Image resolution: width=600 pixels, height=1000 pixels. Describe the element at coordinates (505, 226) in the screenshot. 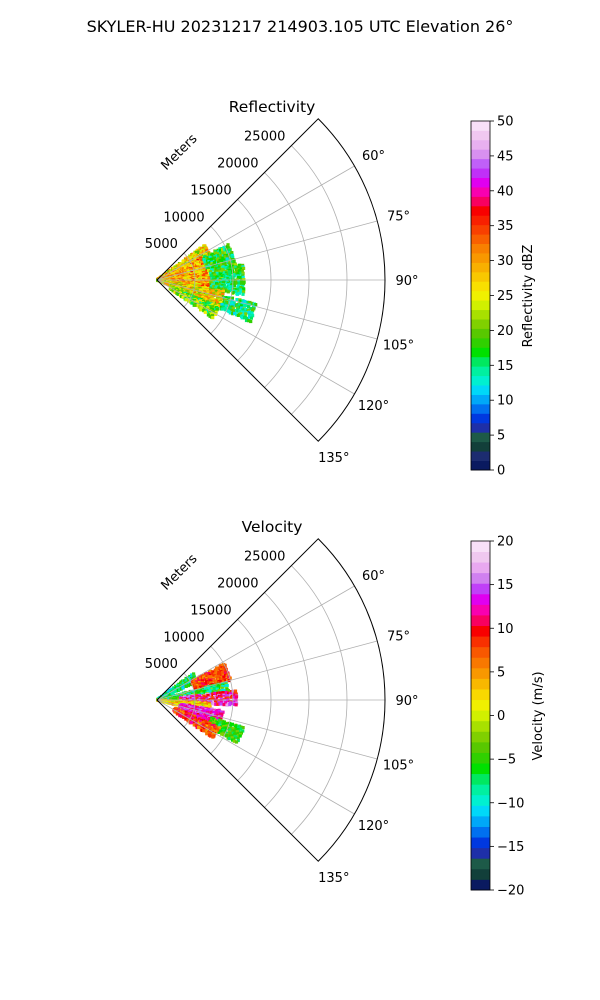

I see `colorbar-tick-label: 35` at that location.